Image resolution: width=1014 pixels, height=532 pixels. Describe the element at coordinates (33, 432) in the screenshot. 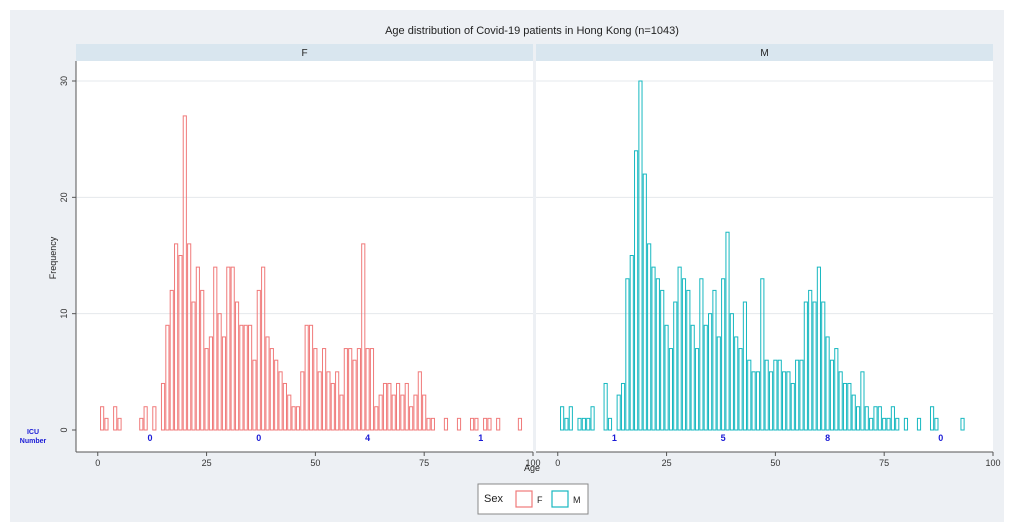

I see `icu-label-line1: ICU` at that location.